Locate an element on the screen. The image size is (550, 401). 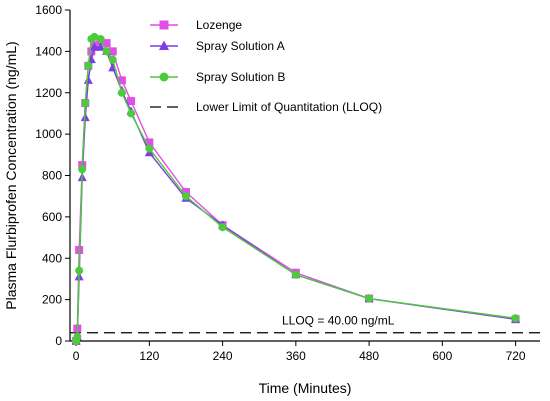
legend-item: Spray Solution B is located at coordinates (217, 77).